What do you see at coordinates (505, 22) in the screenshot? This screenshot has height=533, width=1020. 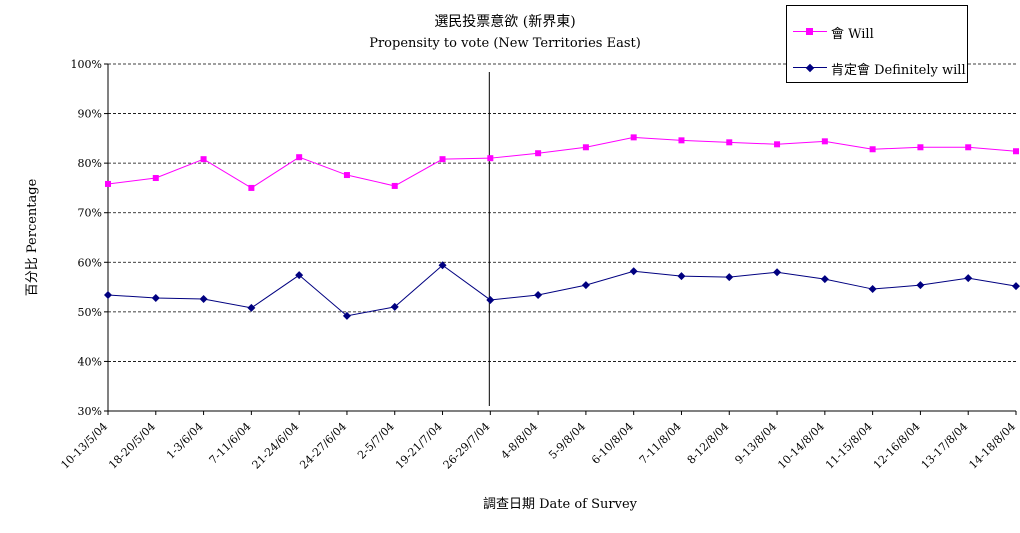 I see `chart-title: 選民投票意欲 (新界東)` at bounding box center [505, 22].